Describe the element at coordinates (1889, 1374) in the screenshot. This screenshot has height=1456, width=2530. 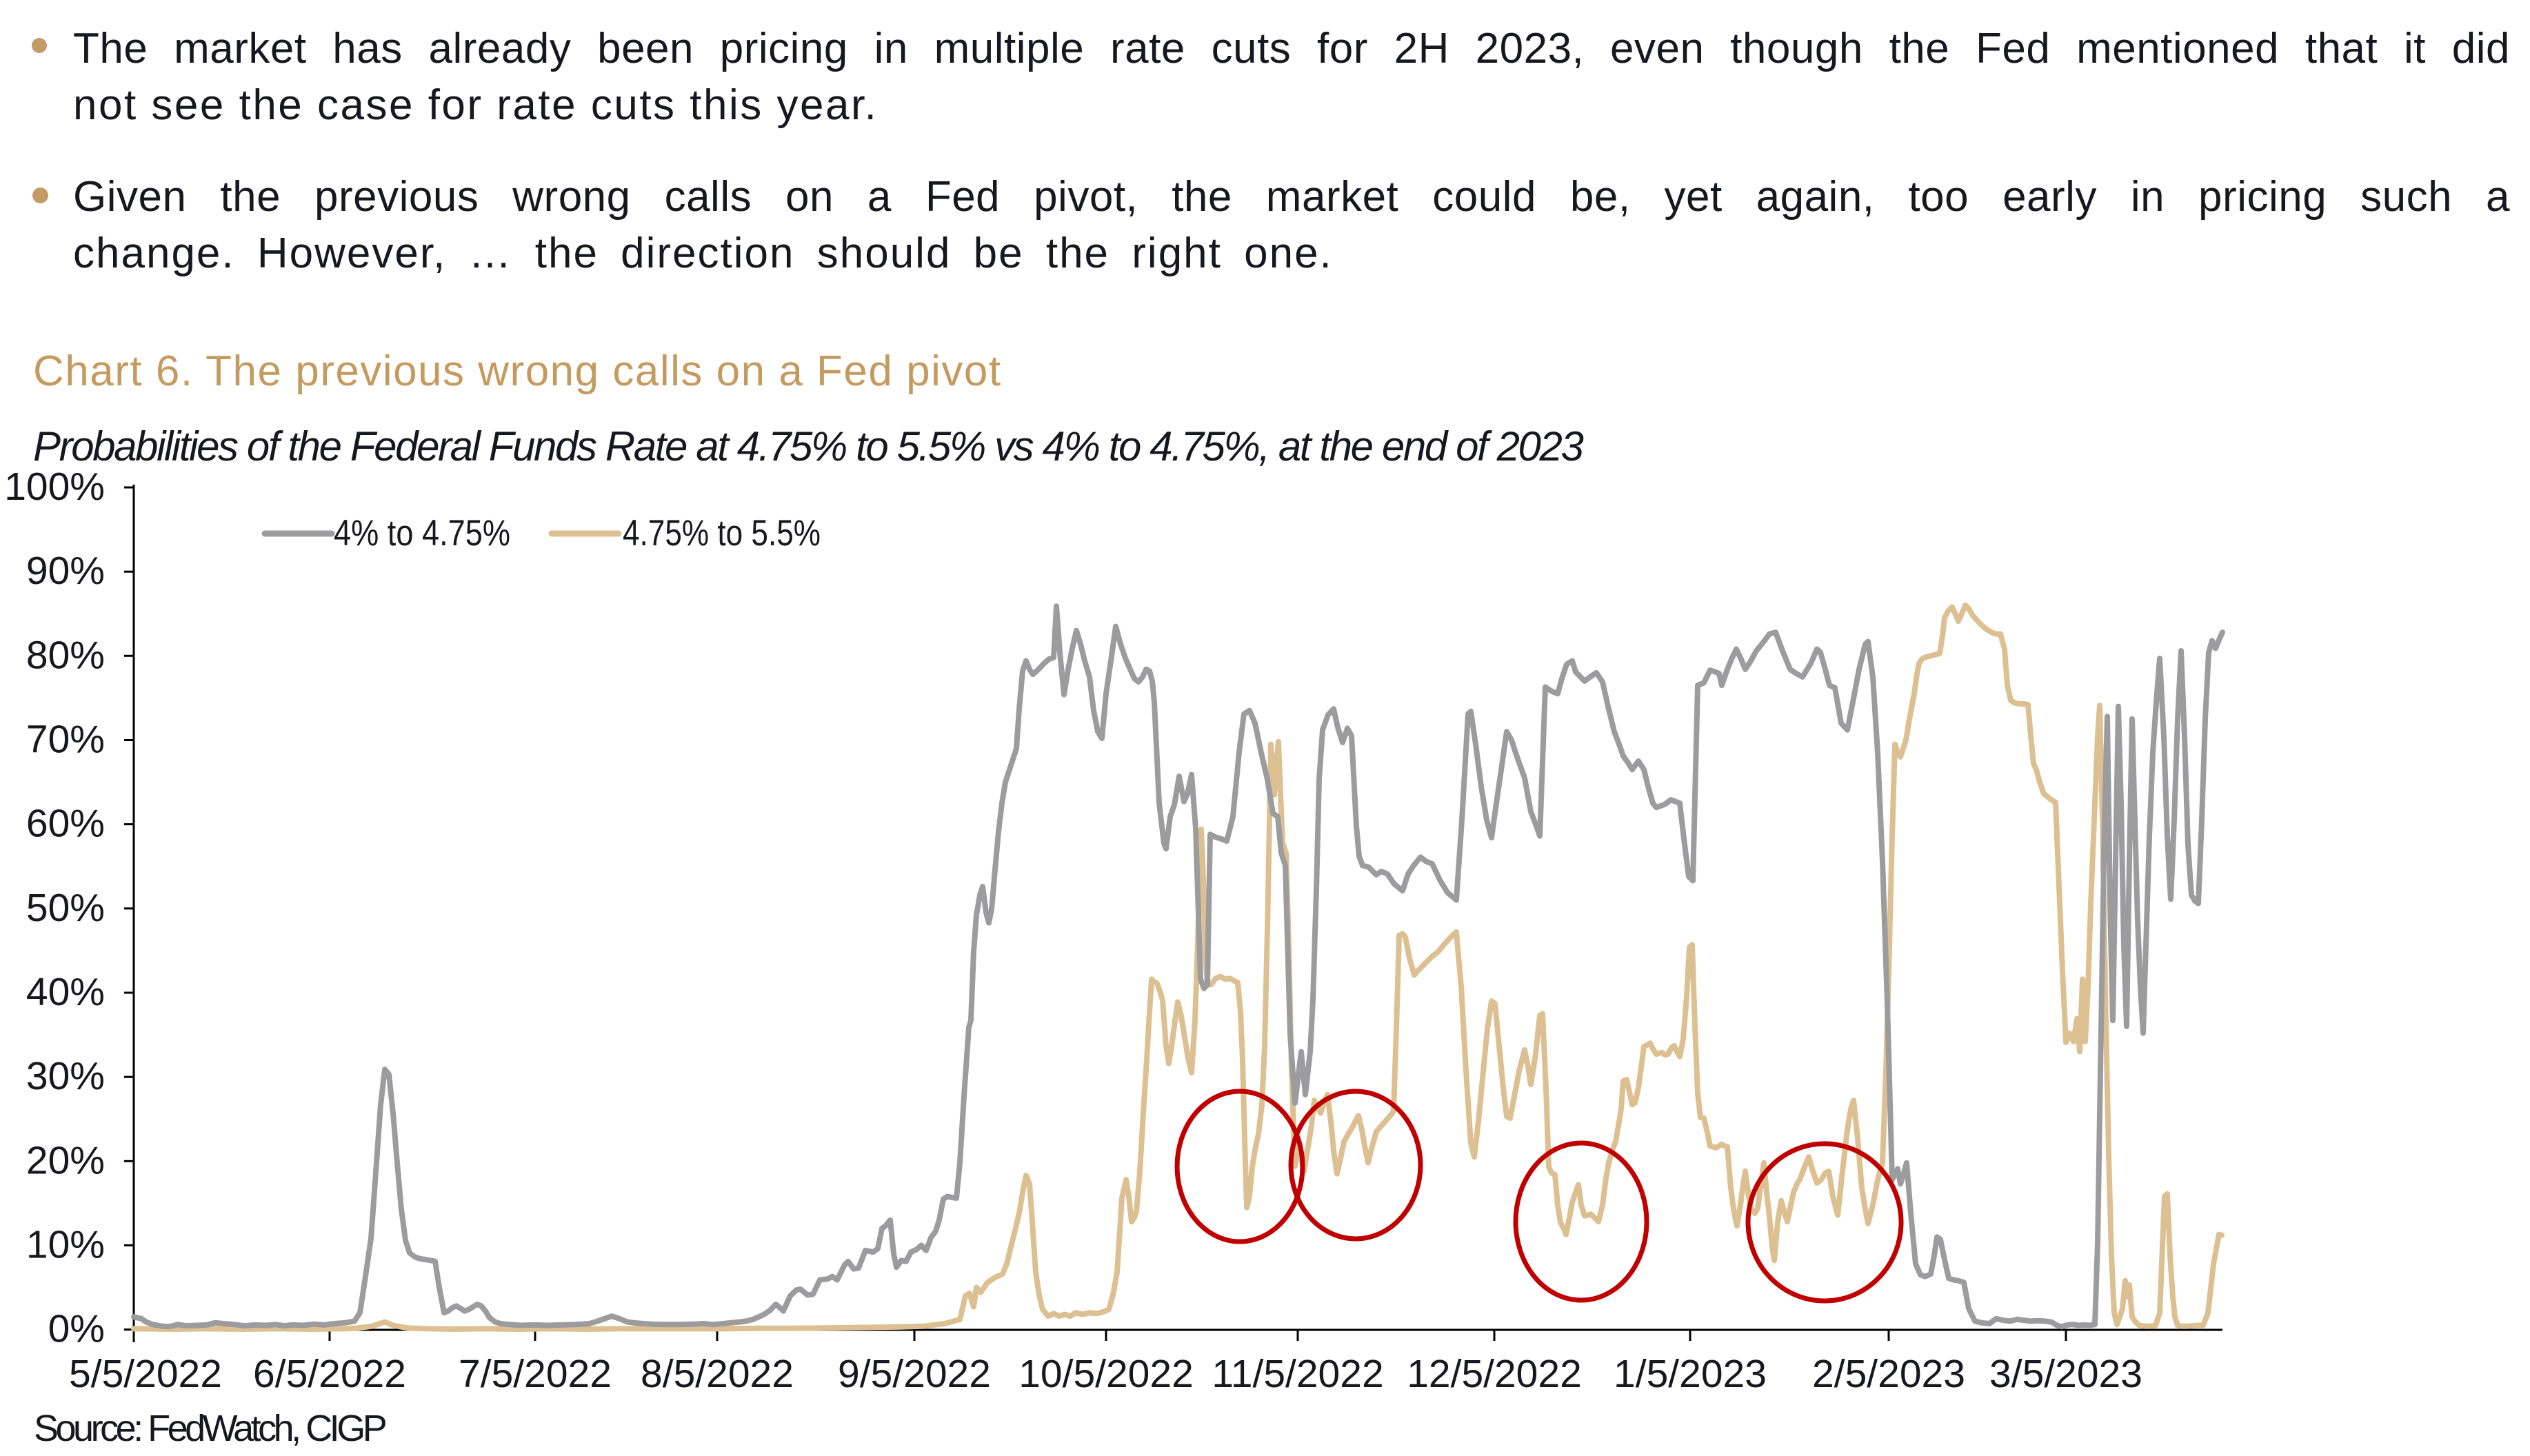
I see `svg-text: 2/5/2023` at that location.